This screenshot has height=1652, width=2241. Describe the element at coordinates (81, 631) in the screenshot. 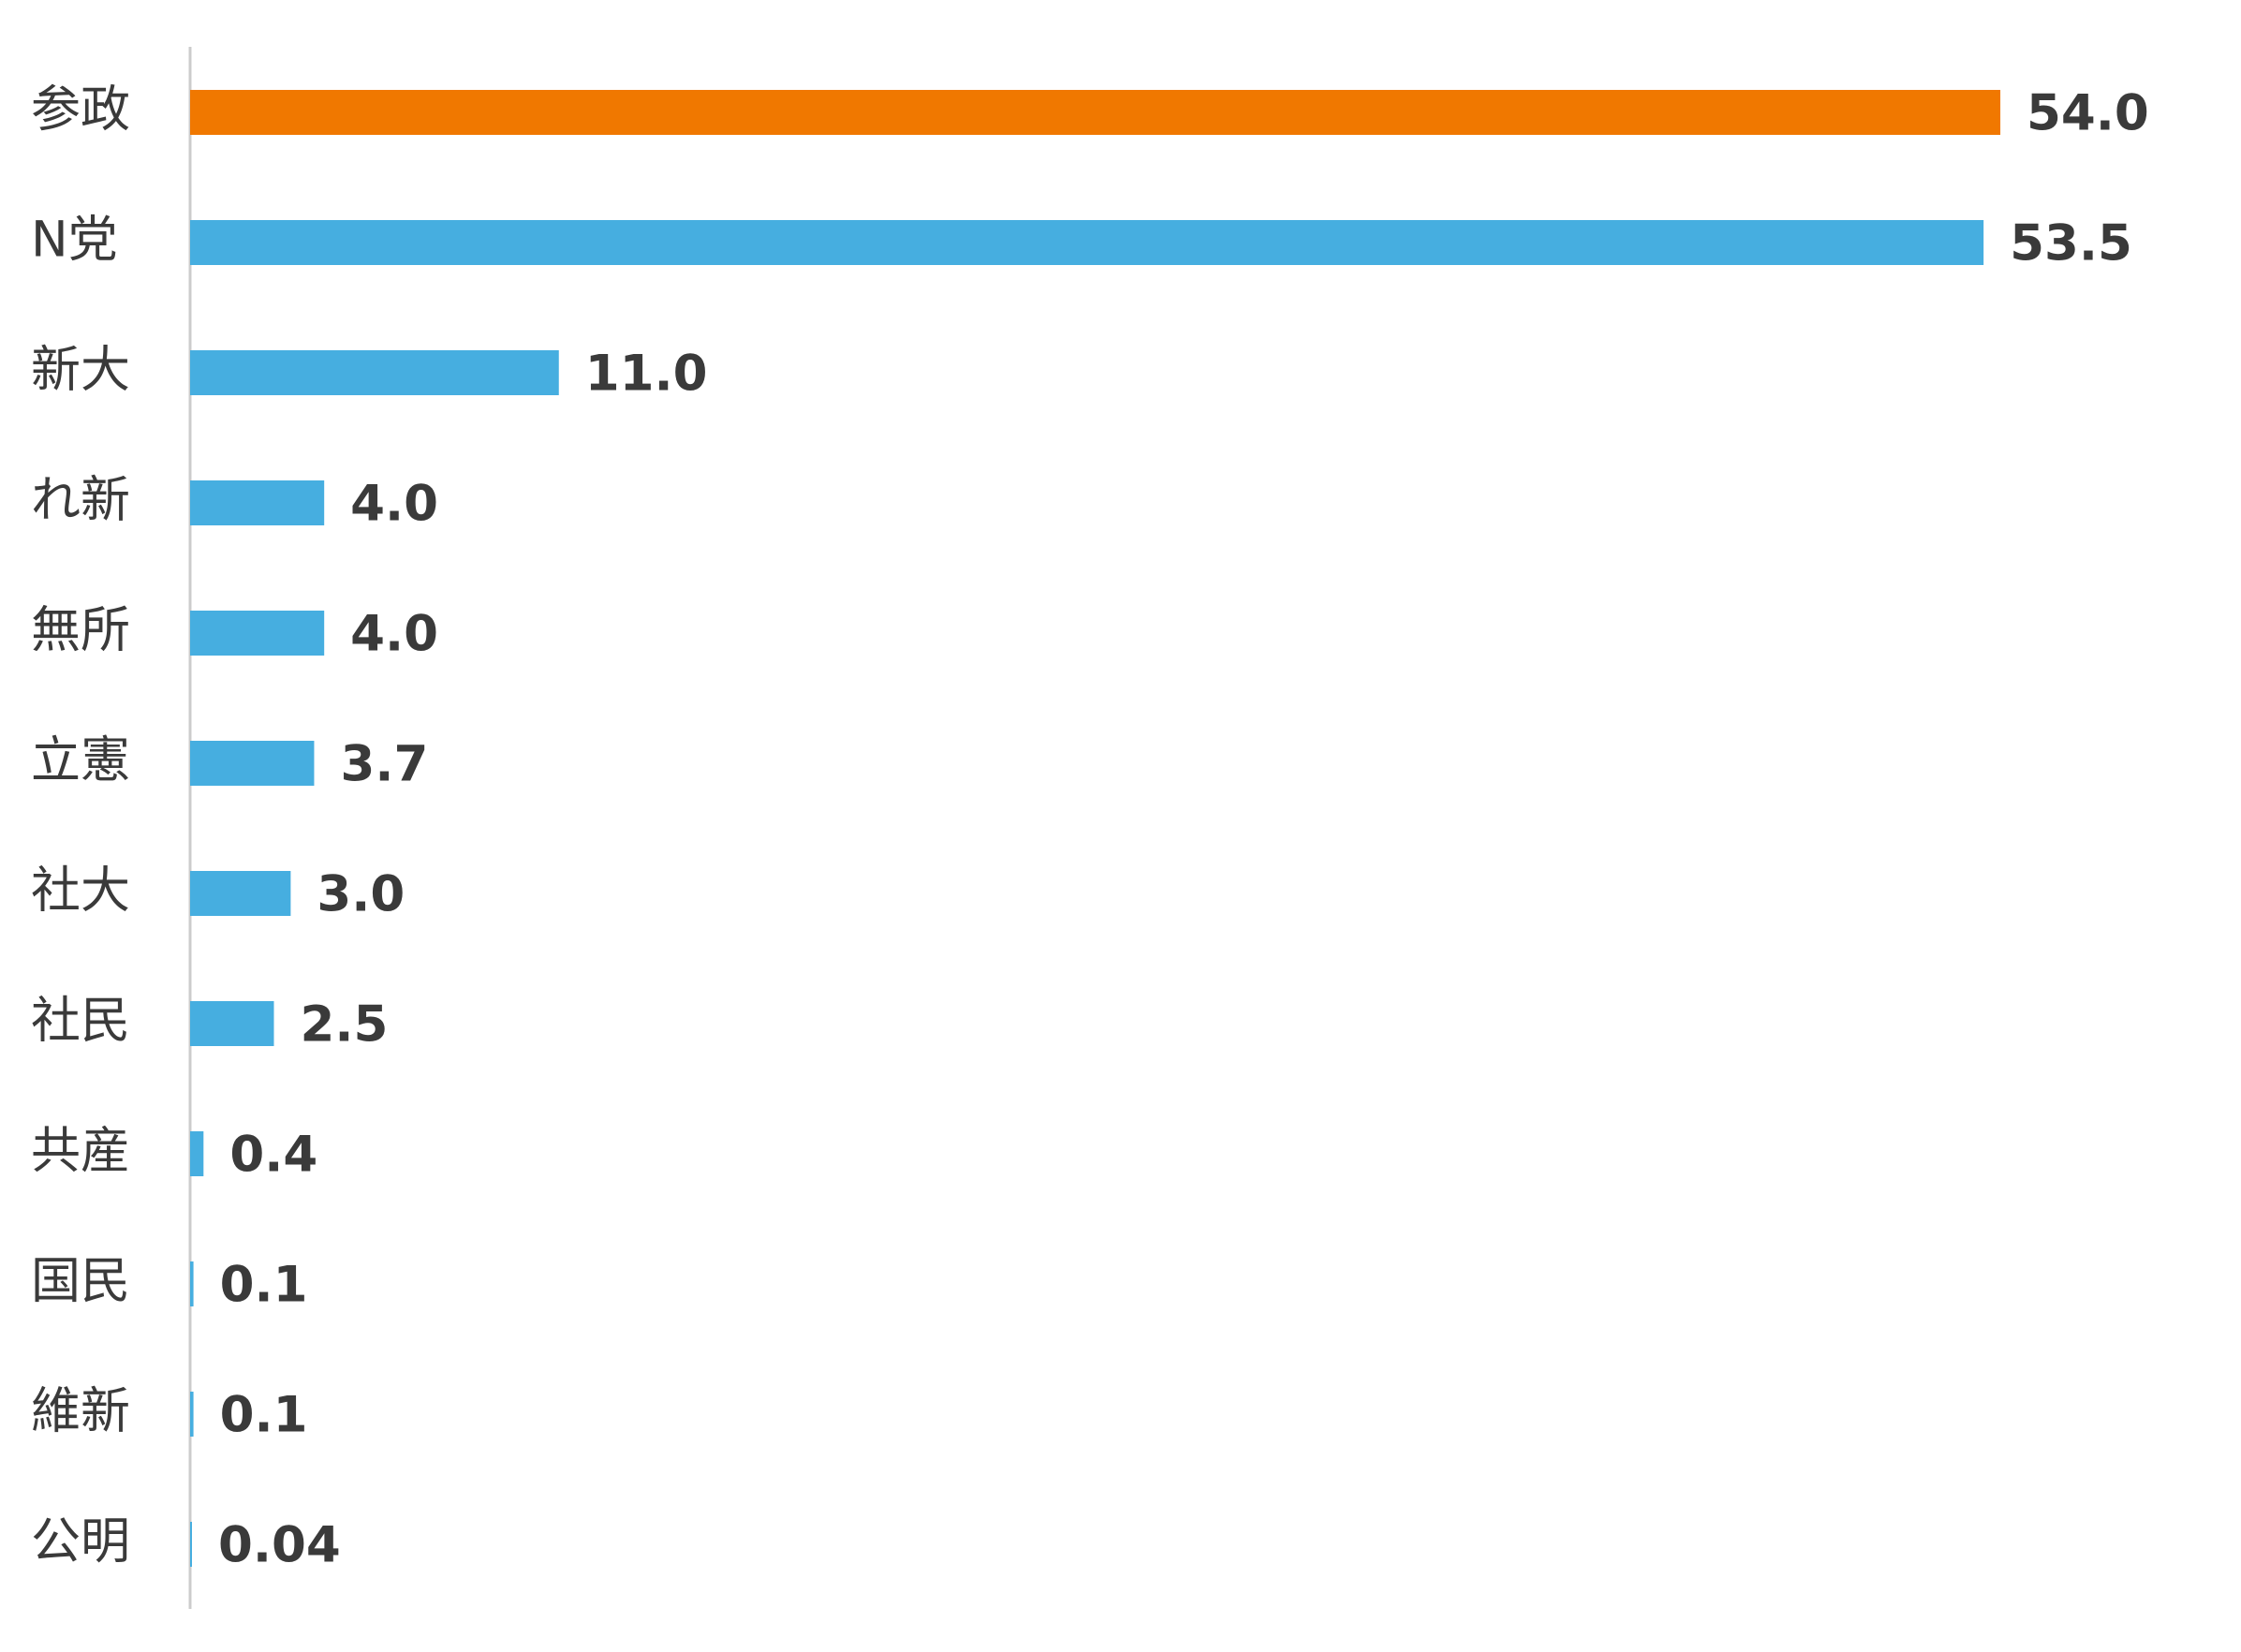

I see `category-label-4: 無所` at that location.